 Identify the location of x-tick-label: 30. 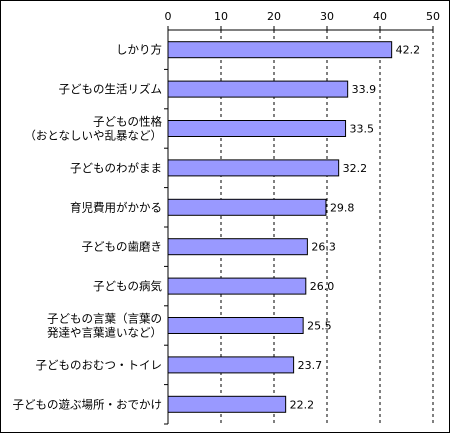
(327, 16).